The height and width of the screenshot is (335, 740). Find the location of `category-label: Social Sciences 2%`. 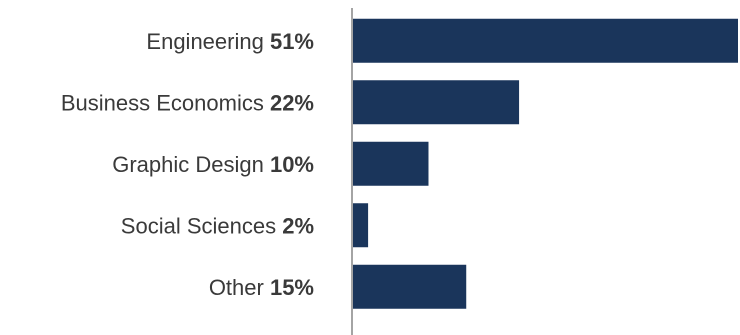

category-label: Social Sciences 2% is located at coordinates (217, 225).